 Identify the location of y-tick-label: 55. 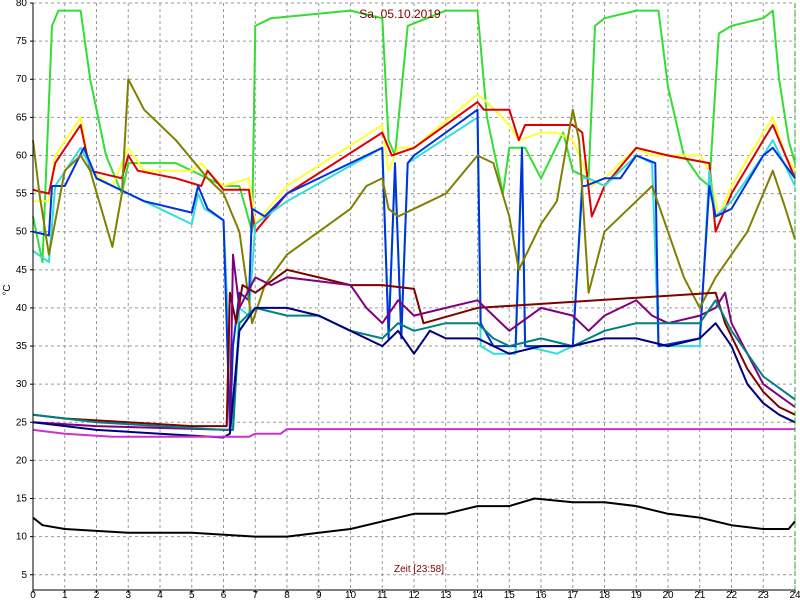
(22, 194).